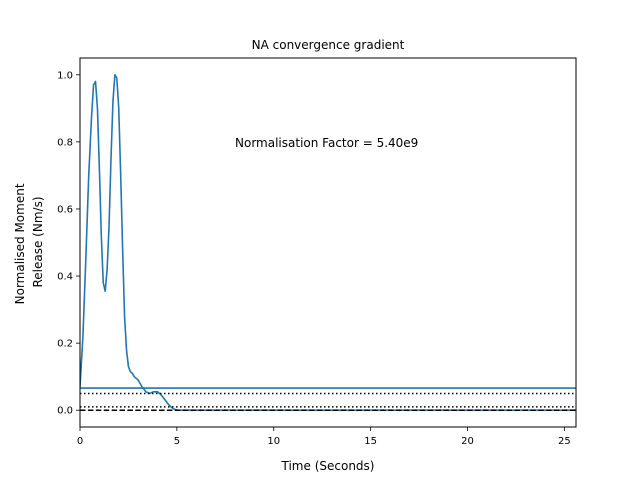  I want to click on y-tick-label: 0.6, so click(65, 209).